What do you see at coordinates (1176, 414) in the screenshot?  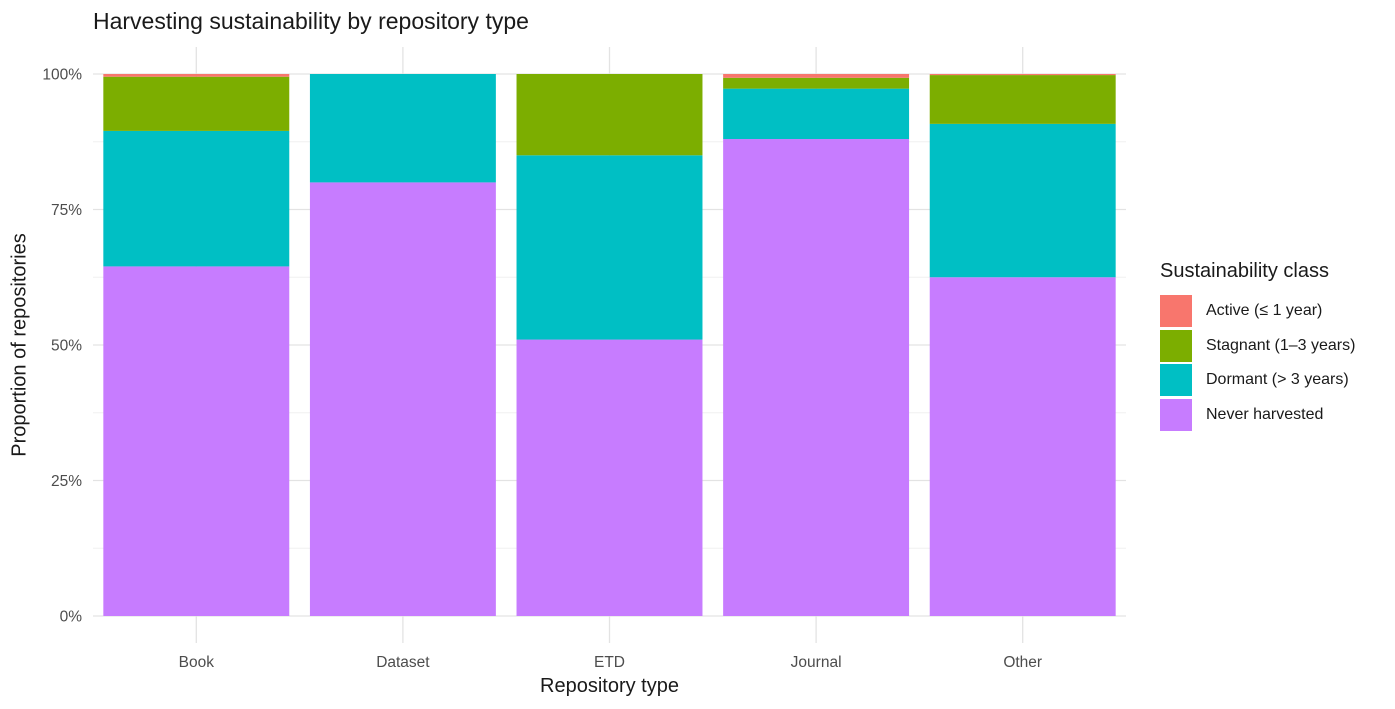 I see `legend-key-never` at bounding box center [1176, 414].